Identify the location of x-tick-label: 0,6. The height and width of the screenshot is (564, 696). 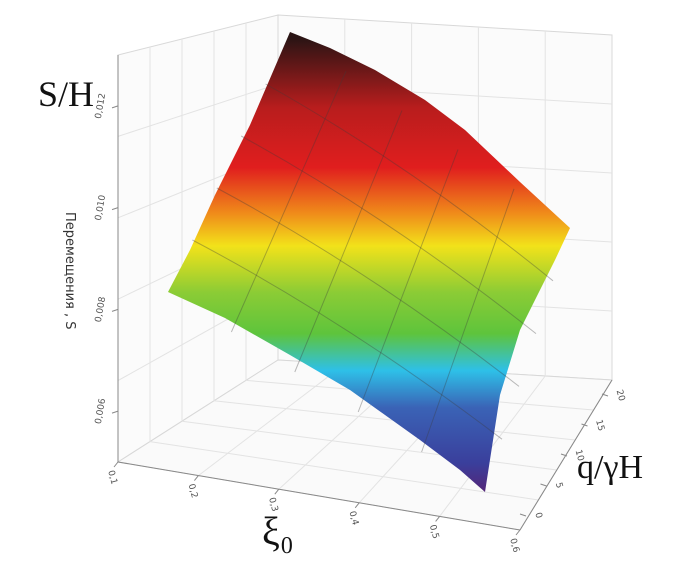
(513, 545).